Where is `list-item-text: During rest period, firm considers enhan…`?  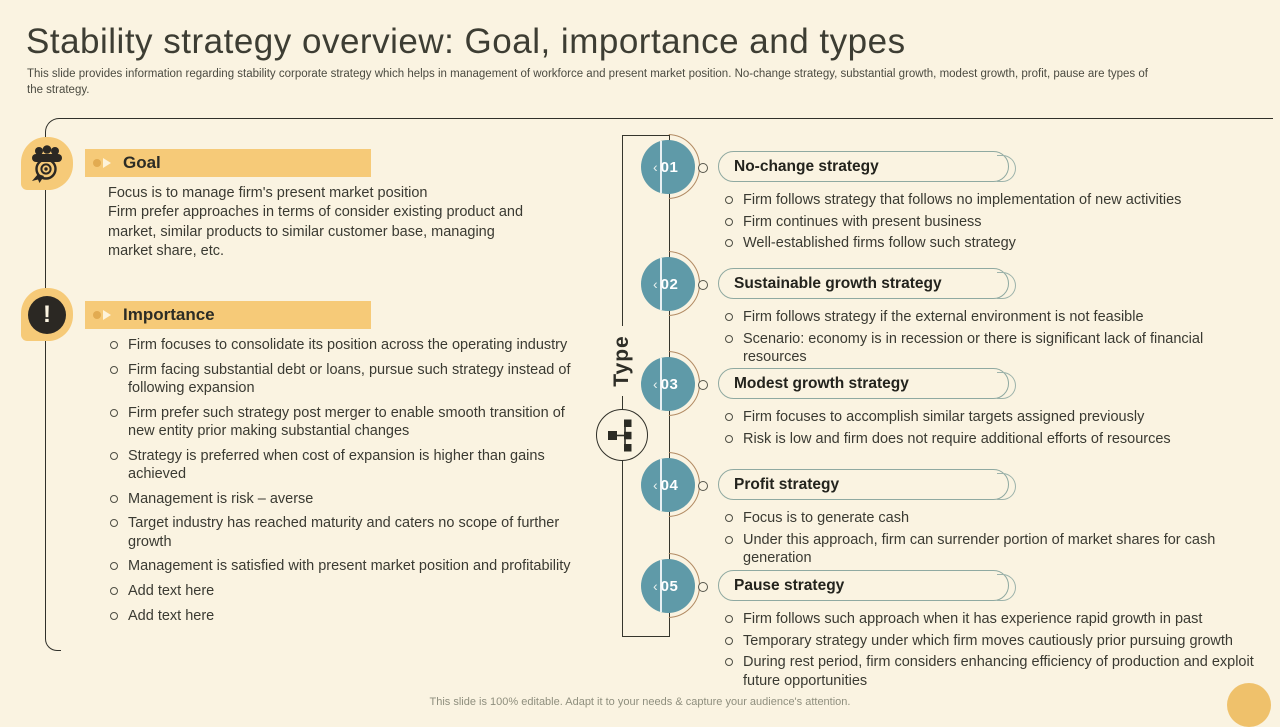 list-item-text: During rest period, firm considers enhan… is located at coordinates (998, 671).